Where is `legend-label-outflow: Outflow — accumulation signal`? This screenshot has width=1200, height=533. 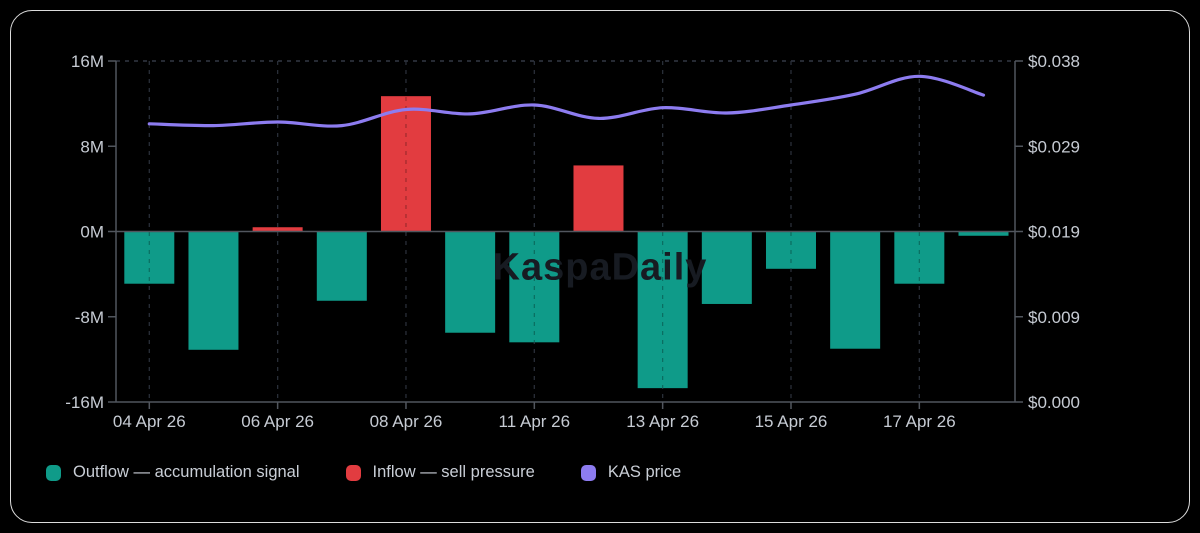 legend-label-outflow: Outflow — accumulation signal is located at coordinates (186, 472).